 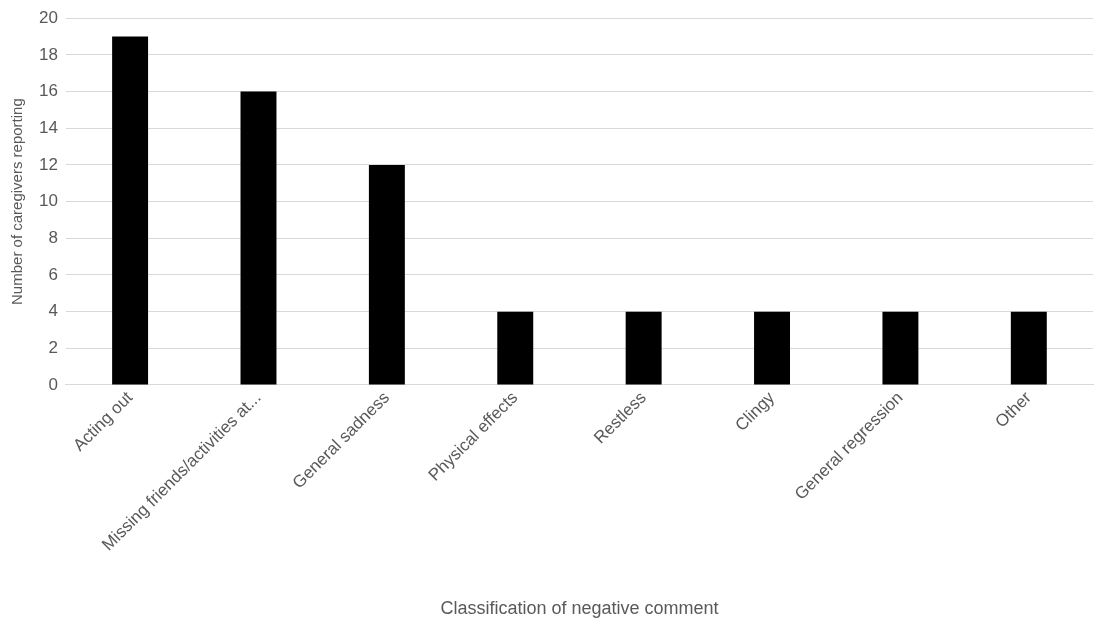 I want to click on y-tick-label: 10, so click(x=48, y=201).